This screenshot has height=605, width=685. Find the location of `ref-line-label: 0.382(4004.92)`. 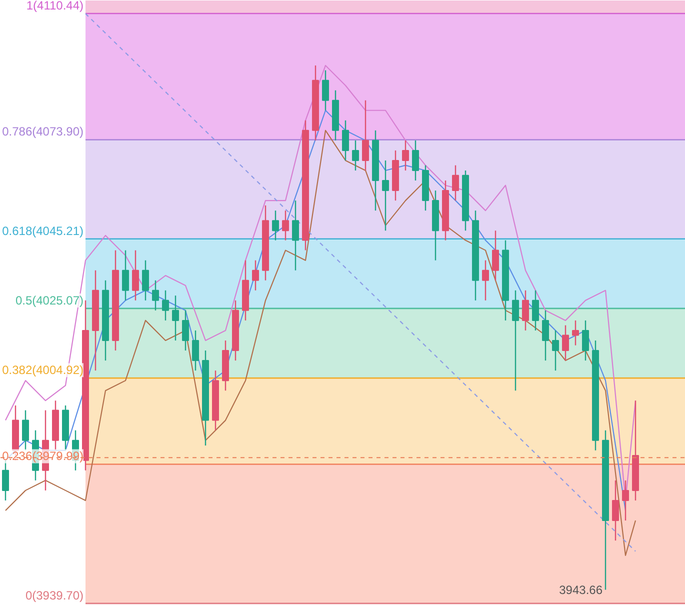

ref-line-label: 0.382(4004.92) is located at coordinates (43, 370).